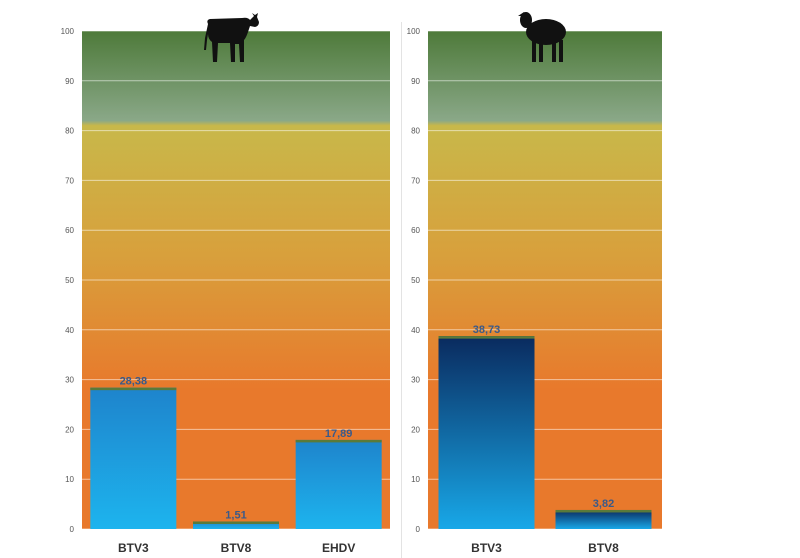  What do you see at coordinates (235, 515) in the screenshot?
I see `data-label: 1,51` at bounding box center [235, 515].